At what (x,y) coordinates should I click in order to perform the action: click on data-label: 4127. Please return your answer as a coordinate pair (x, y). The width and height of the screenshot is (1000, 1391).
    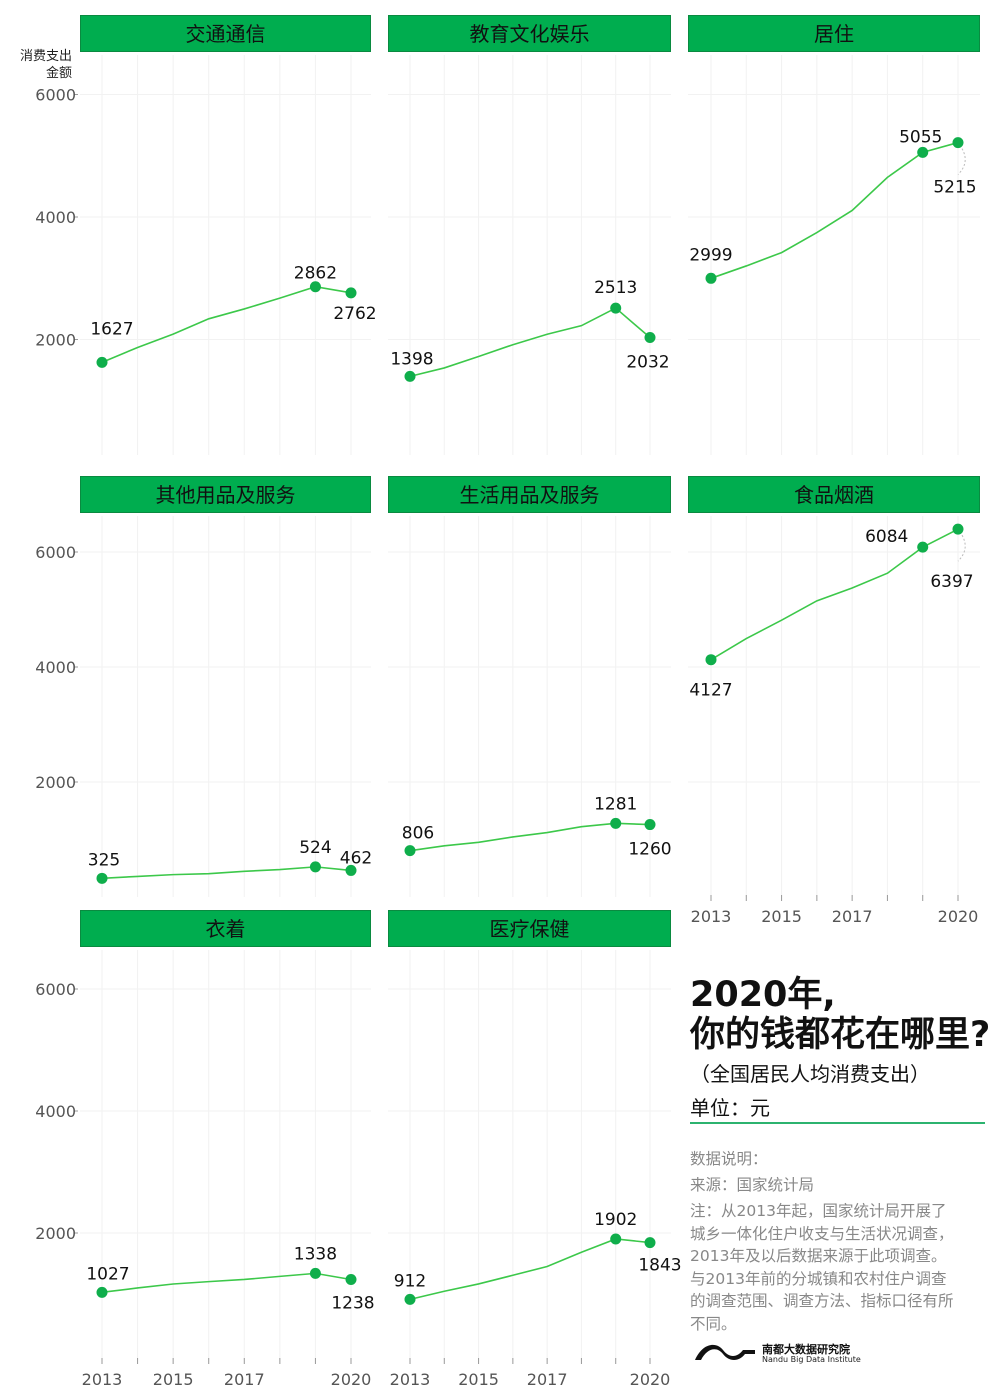
    Looking at the image, I should click on (710, 691).